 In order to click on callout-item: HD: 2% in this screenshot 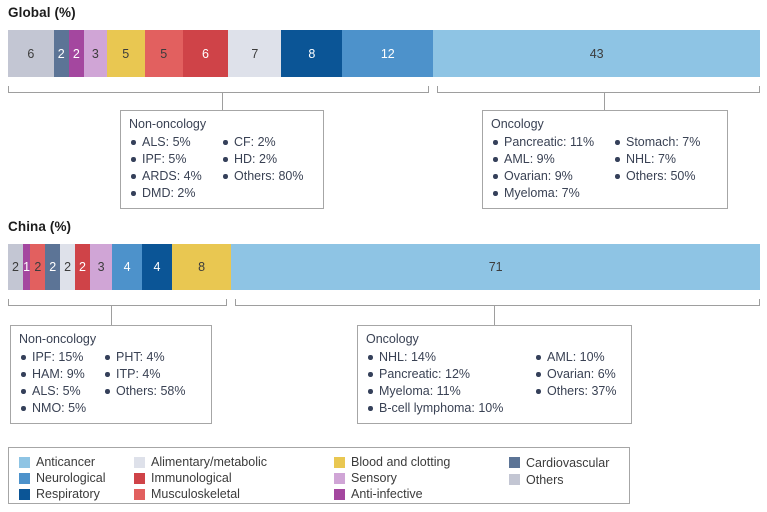, I will do `click(262, 159)`.